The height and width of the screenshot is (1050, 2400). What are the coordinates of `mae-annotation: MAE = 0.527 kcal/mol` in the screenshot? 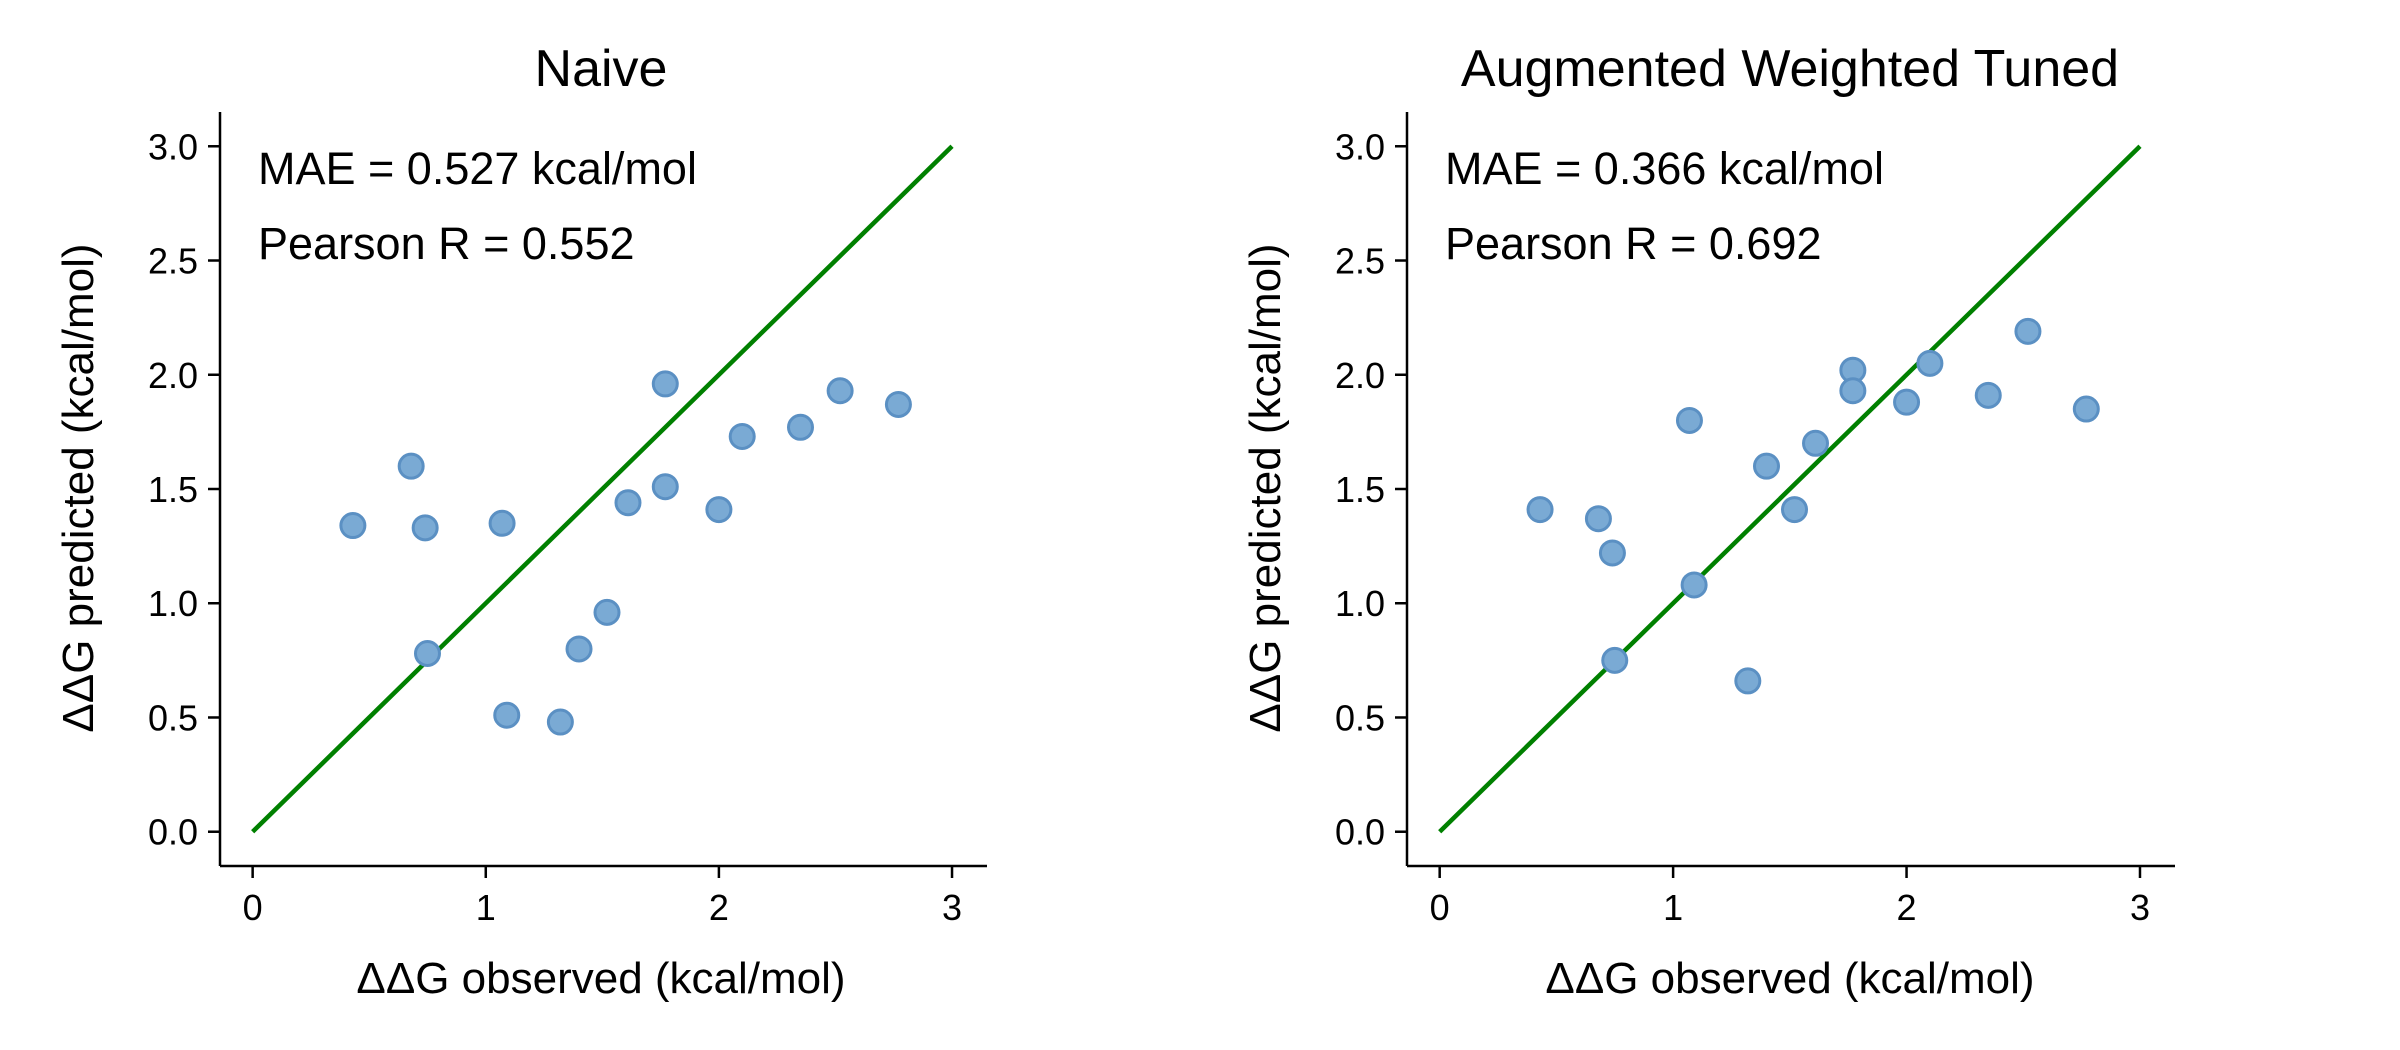 It's located at (477, 168).